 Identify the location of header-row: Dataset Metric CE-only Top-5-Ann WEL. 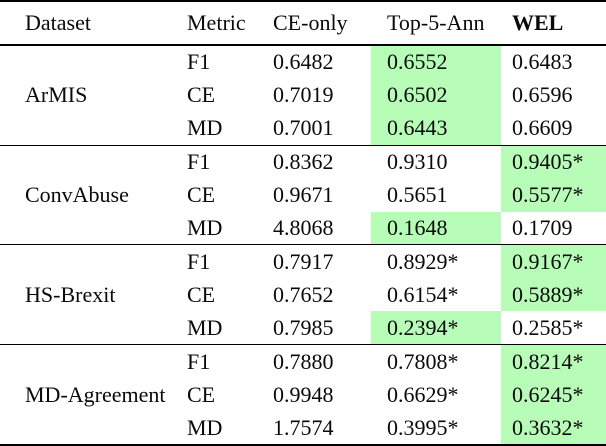
(303, 23).